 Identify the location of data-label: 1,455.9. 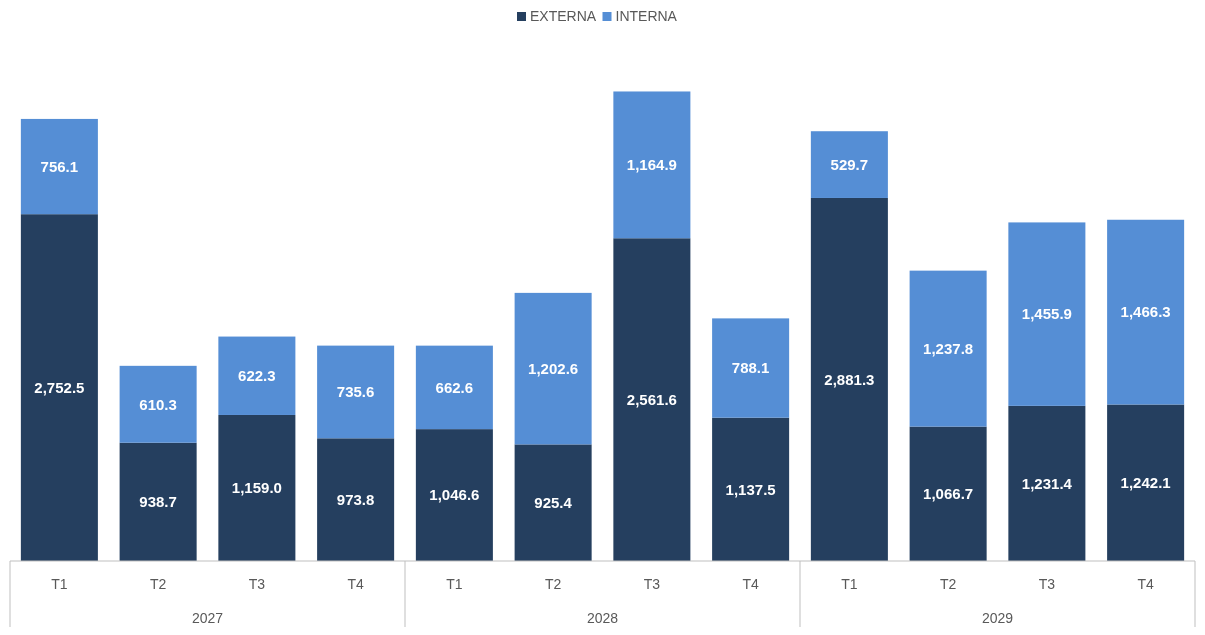
(1046, 314).